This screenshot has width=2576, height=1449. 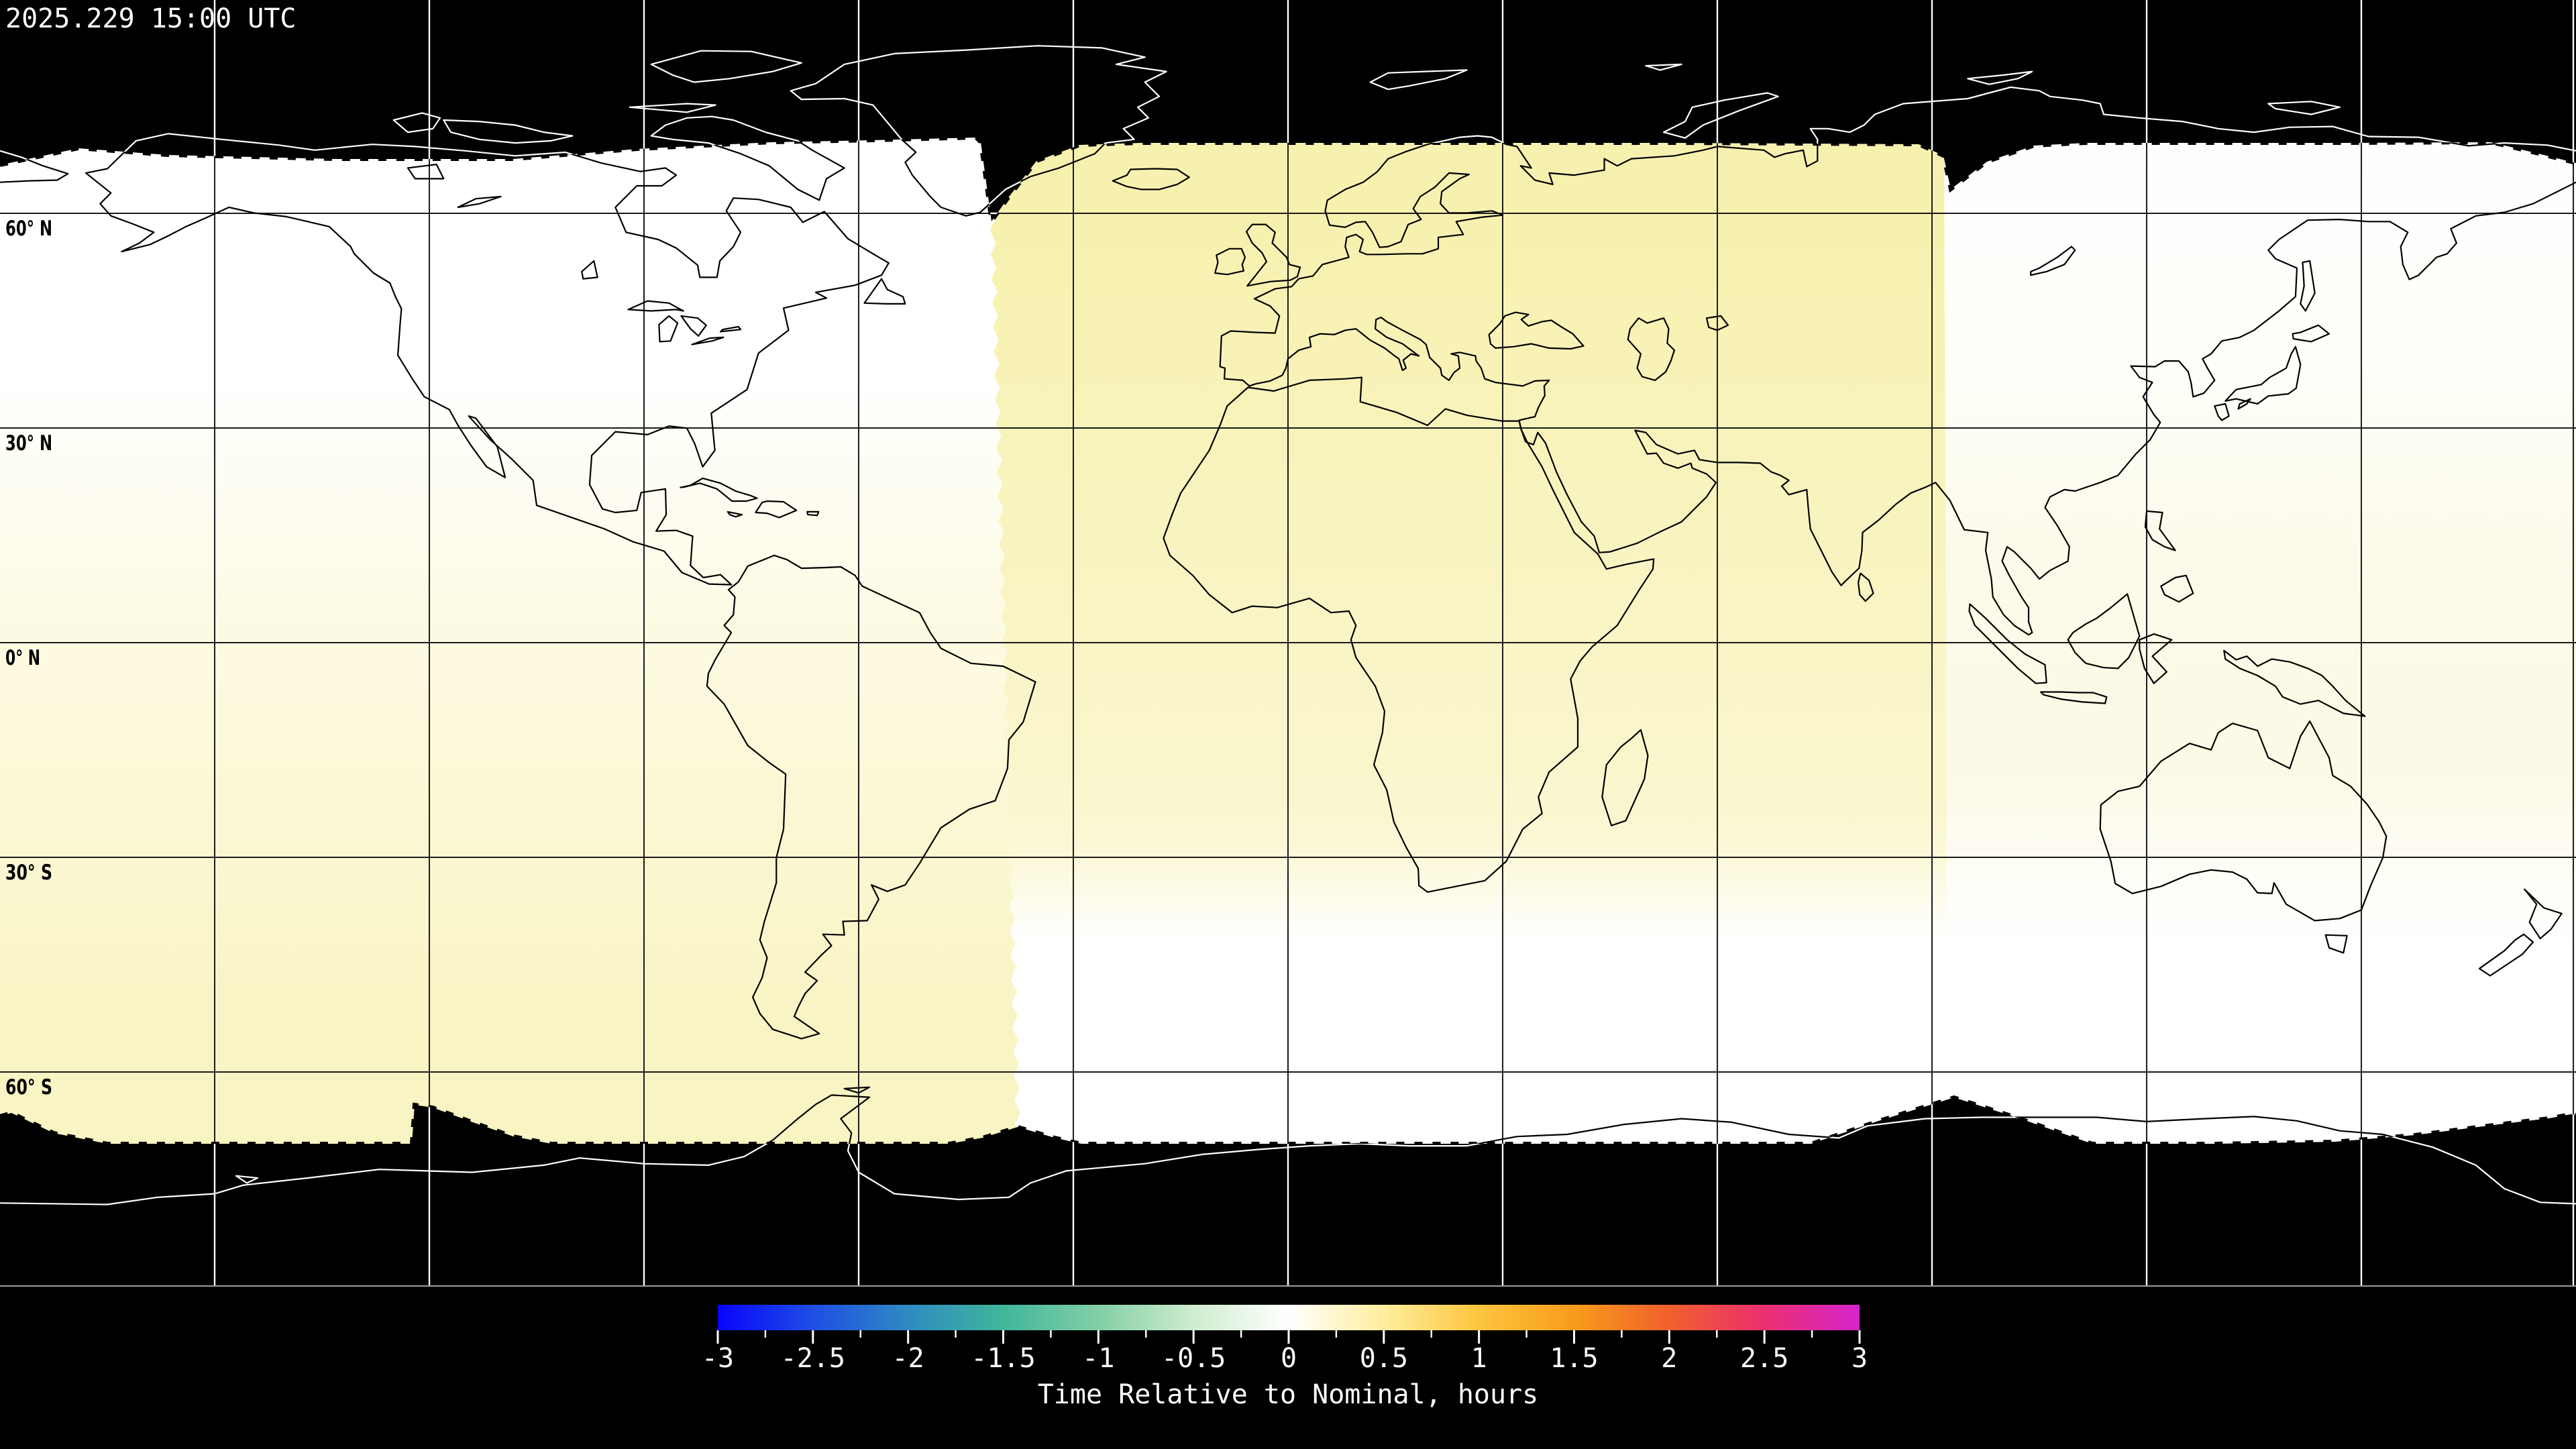 I want to click on latitude-label: 60° N, so click(x=28, y=229).